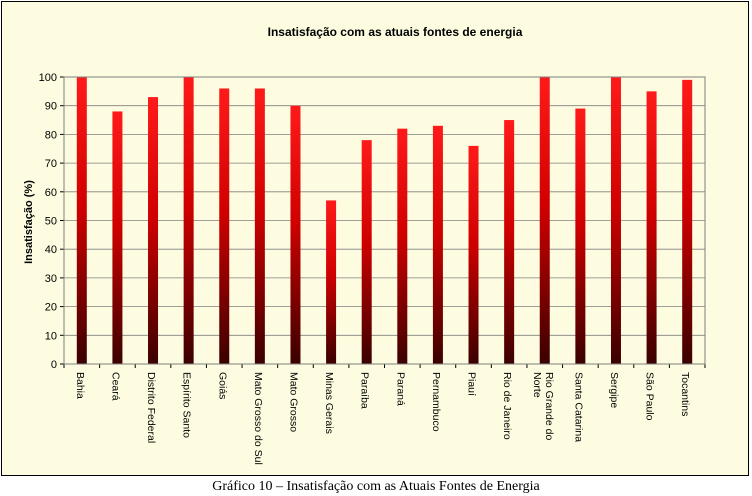 The image size is (752, 496). Describe the element at coordinates (29, 222) in the screenshot. I see `y-axis-label: Insatisfação (%)` at that location.